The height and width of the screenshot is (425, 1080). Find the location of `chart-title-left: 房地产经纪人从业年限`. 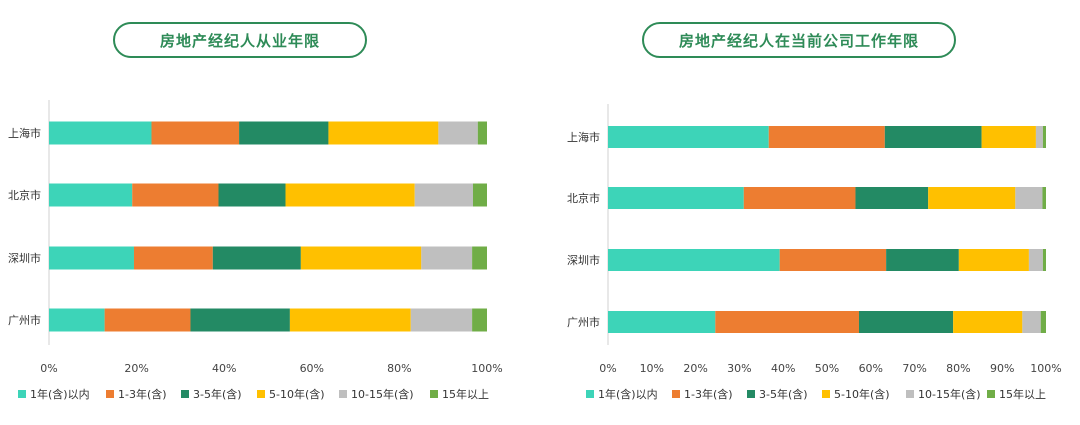

chart-title-left: 房地产经纪人从业年限 is located at coordinates (240, 40).